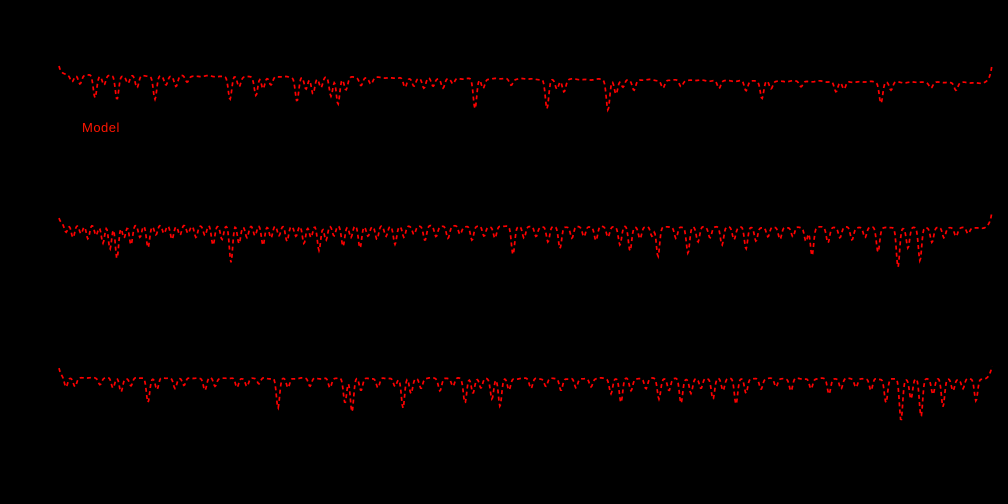 This screenshot has height=504, width=1008. Describe the element at coordinates (101, 127) in the screenshot. I see `model-legend-label: Model` at that location.